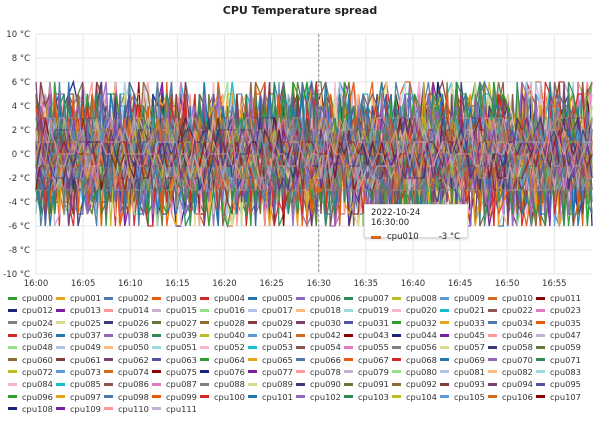 The height and width of the screenshot is (434, 600). Describe the element at coordinates (128, 384) in the screenshot. I see `legend-item-cpu086: cpu086` at that location.